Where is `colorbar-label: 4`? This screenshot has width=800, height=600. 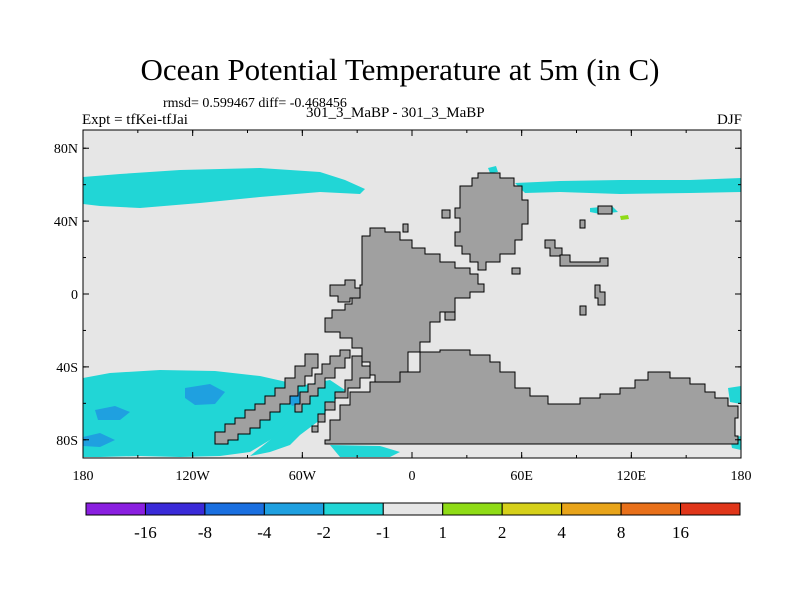 colorbar-label: 4 is located at coordinates (561, 532).